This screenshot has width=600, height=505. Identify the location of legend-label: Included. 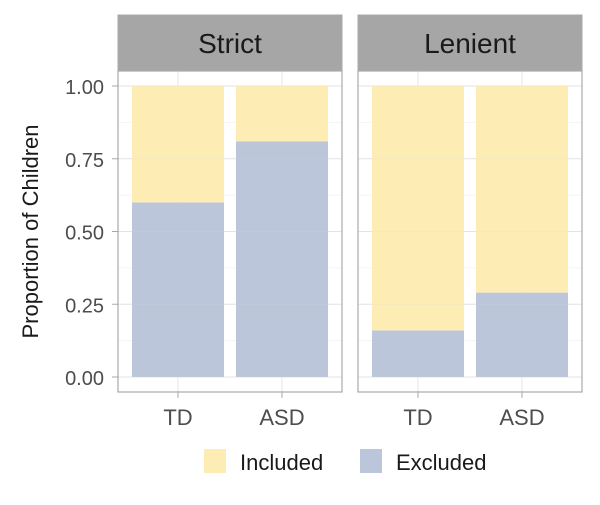
(281, 462).